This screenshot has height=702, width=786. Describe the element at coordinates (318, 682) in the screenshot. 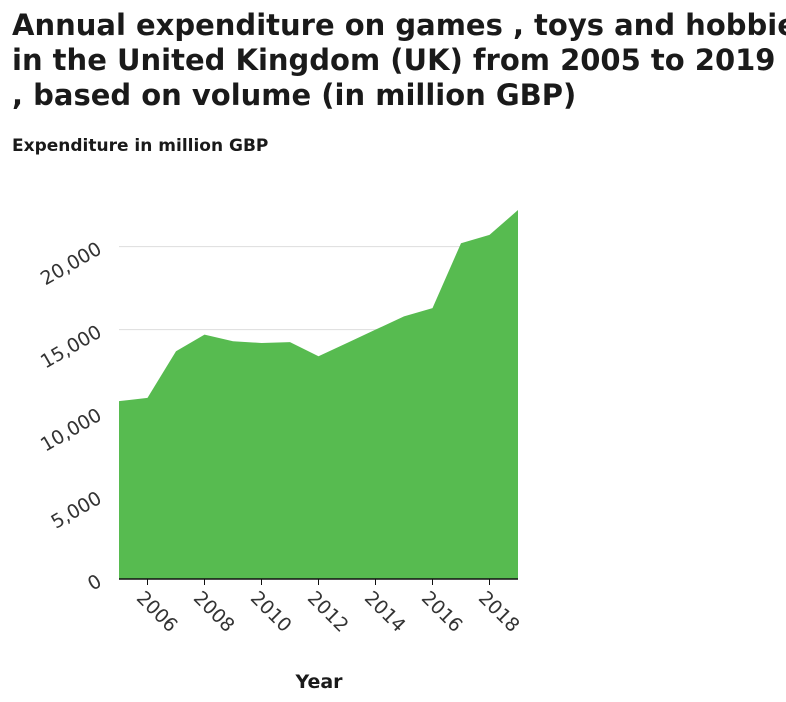

I see `x-axis-title: Year` at that location.